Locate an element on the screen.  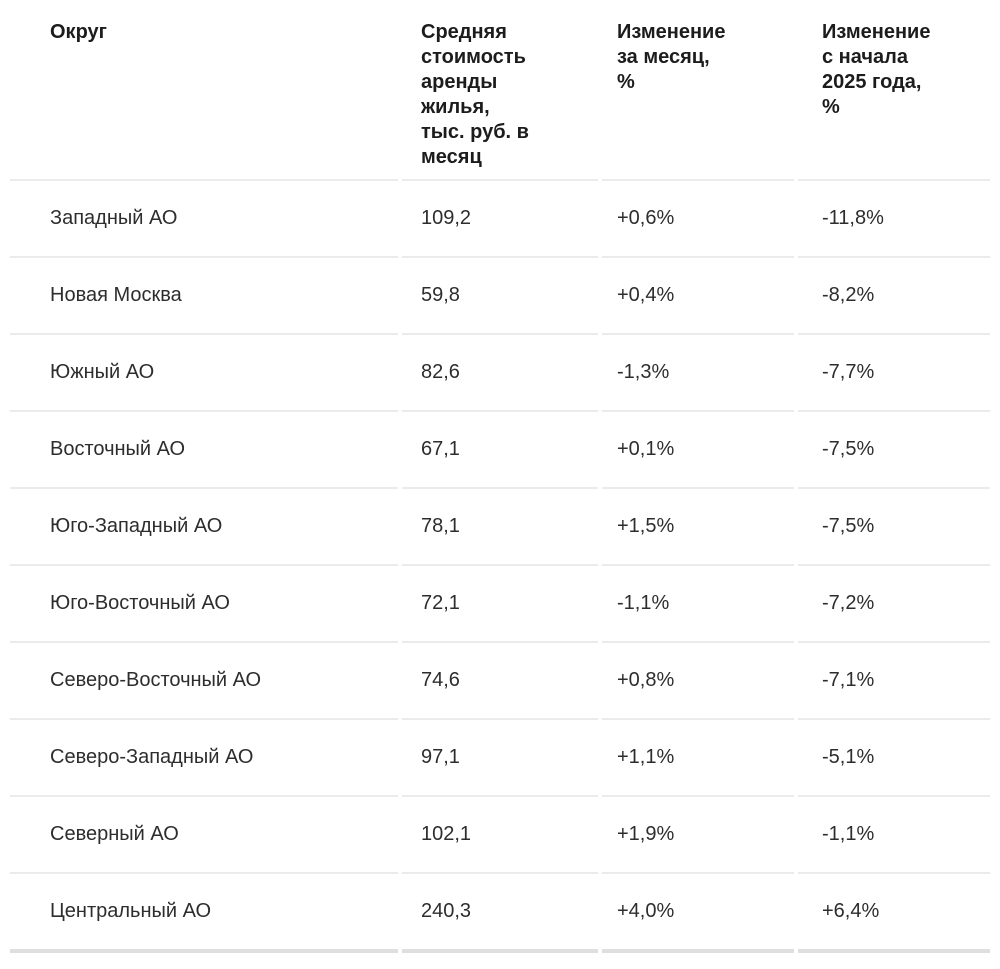
cell-month-change: +0,4% is located at coordinates (698, 296).